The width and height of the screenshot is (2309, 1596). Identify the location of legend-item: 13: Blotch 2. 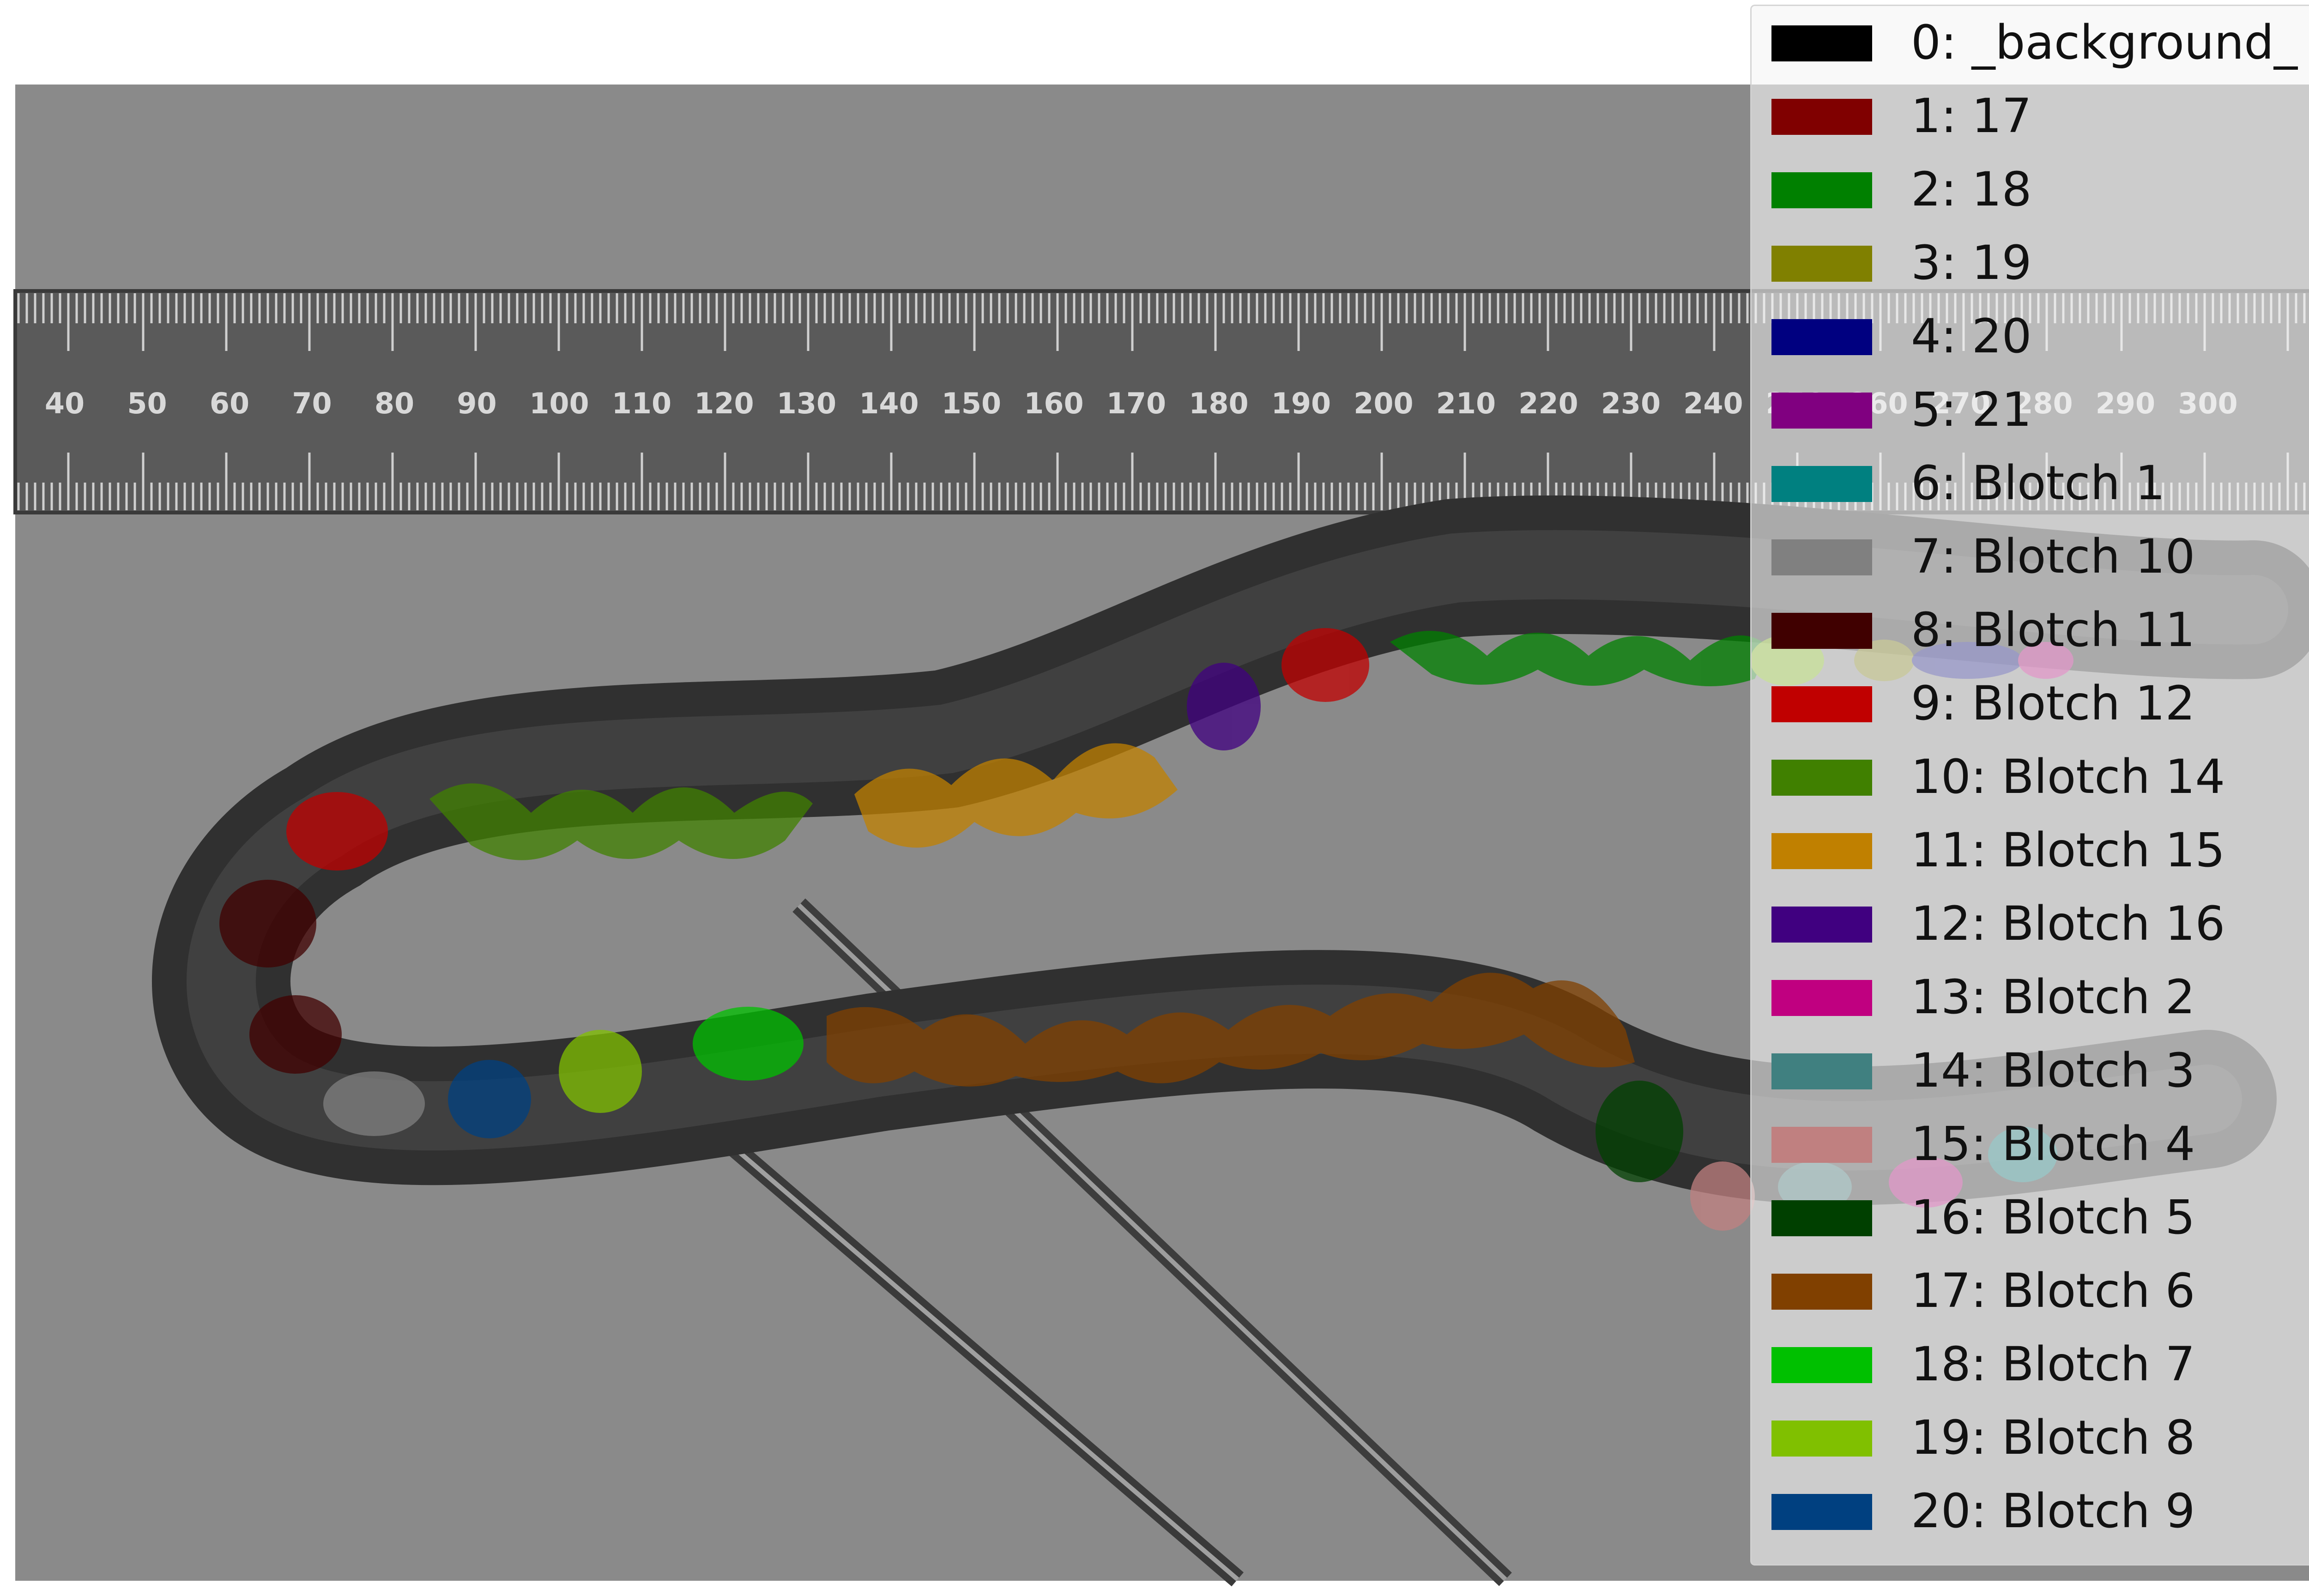
(2030, 997).